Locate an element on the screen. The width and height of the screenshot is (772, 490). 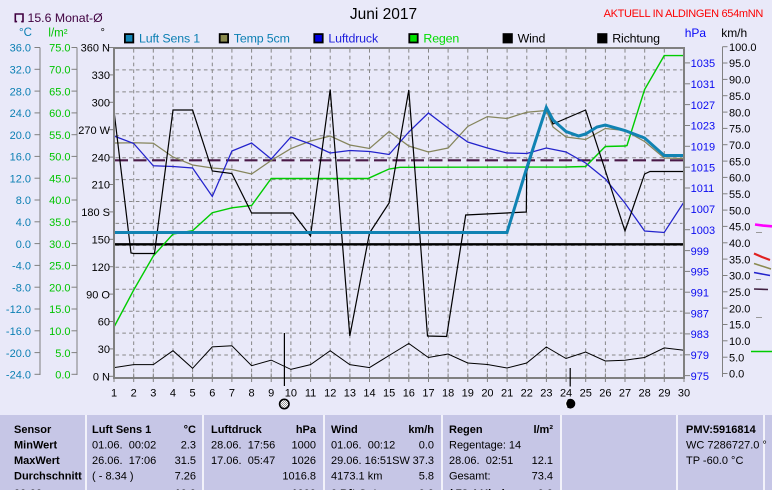
svg-text: 65.0 is located at coordinates (59, 92).